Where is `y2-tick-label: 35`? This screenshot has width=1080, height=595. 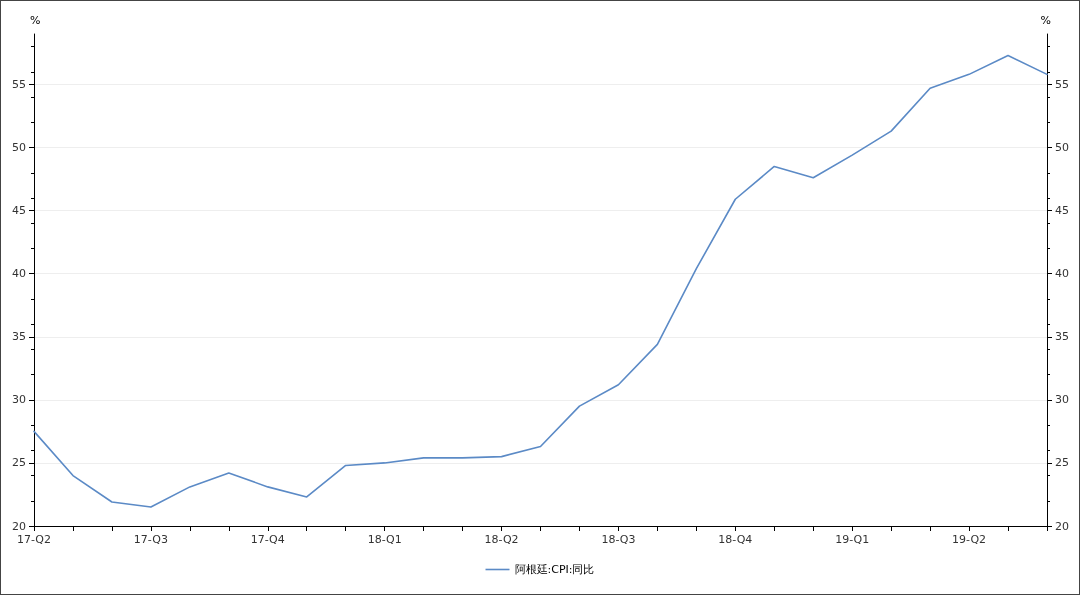
y2-tick-label: 35 is located at coordinates (1062, 337).